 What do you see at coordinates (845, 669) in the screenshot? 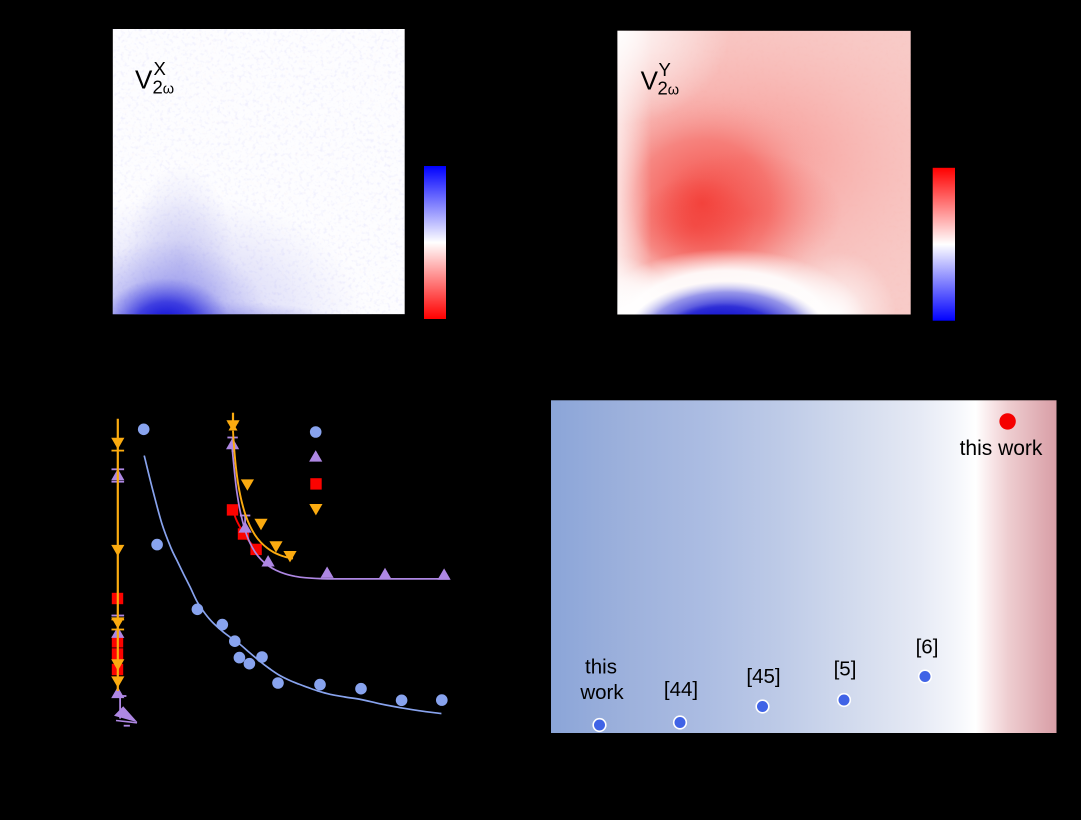
I see `svg-text: [5]` at bounding box center [845, 669].